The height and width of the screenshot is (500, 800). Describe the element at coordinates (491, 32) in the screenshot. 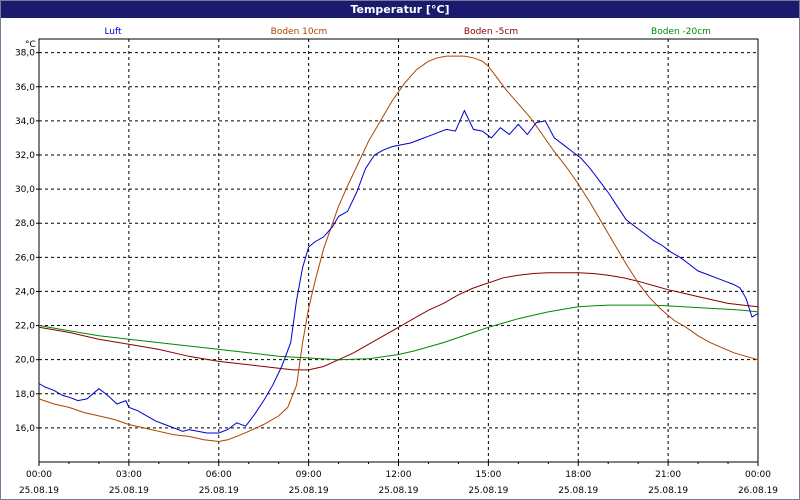

I see `legend-entry: Boden -5cm` at that location.